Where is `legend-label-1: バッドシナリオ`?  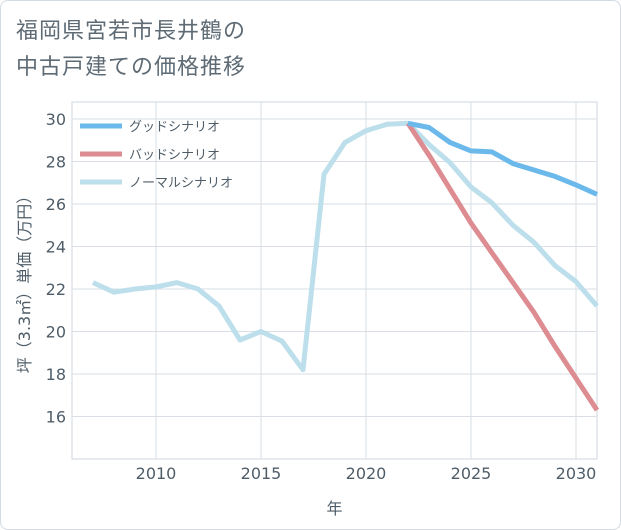 legend-label-1: バッドシナリオ is located at coordinates (174, 155).